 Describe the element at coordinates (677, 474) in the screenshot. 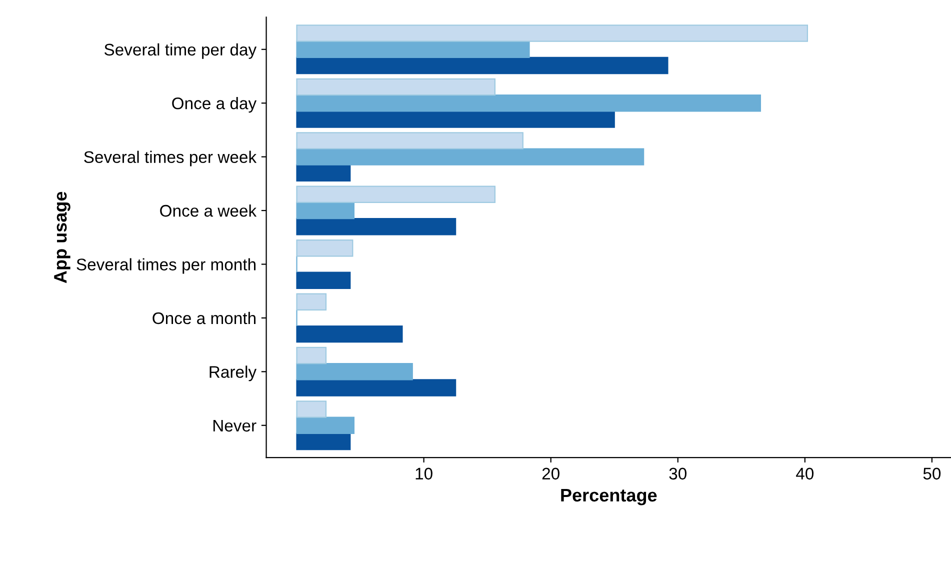

I see `x-tick-label: 30` at that location.